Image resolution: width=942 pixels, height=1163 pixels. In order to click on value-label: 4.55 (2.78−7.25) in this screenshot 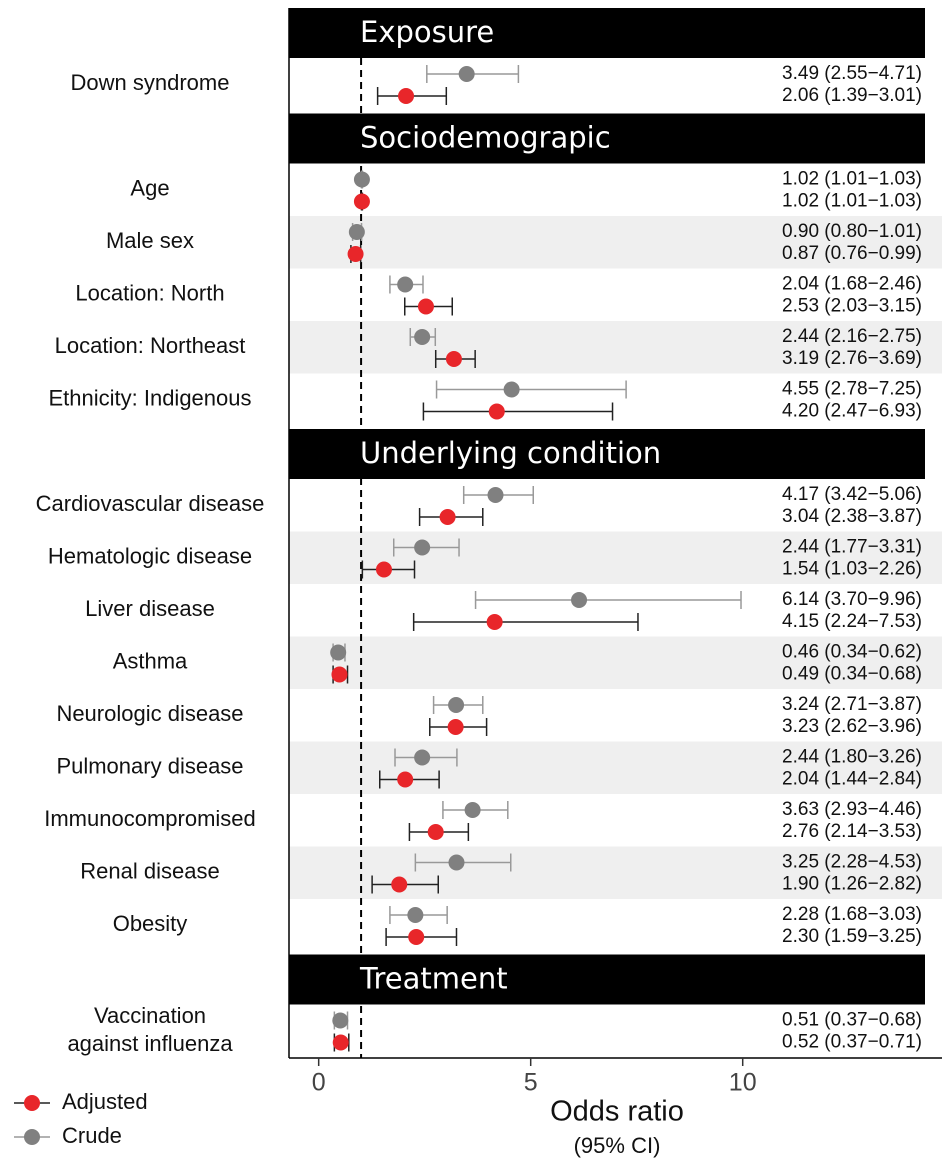, I will do `click(852, 389)`.